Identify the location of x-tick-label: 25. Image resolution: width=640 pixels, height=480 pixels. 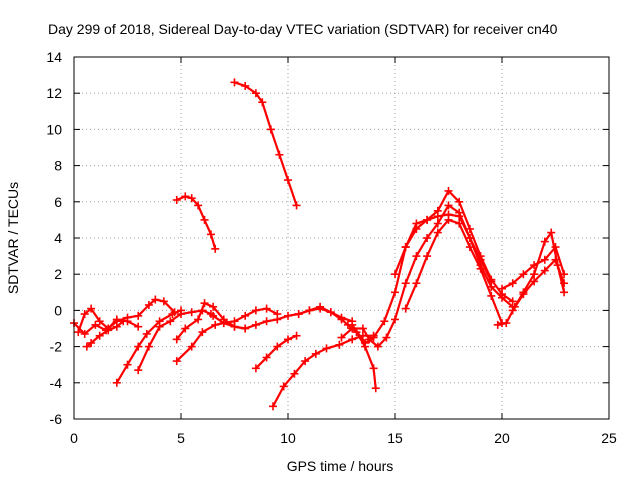
(609, 438).